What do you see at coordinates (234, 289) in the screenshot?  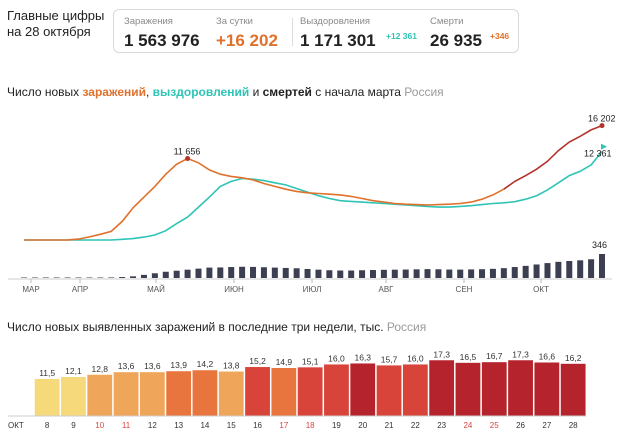 I see `x-tick-label: ИЮН` at bounding box center [234, 289].